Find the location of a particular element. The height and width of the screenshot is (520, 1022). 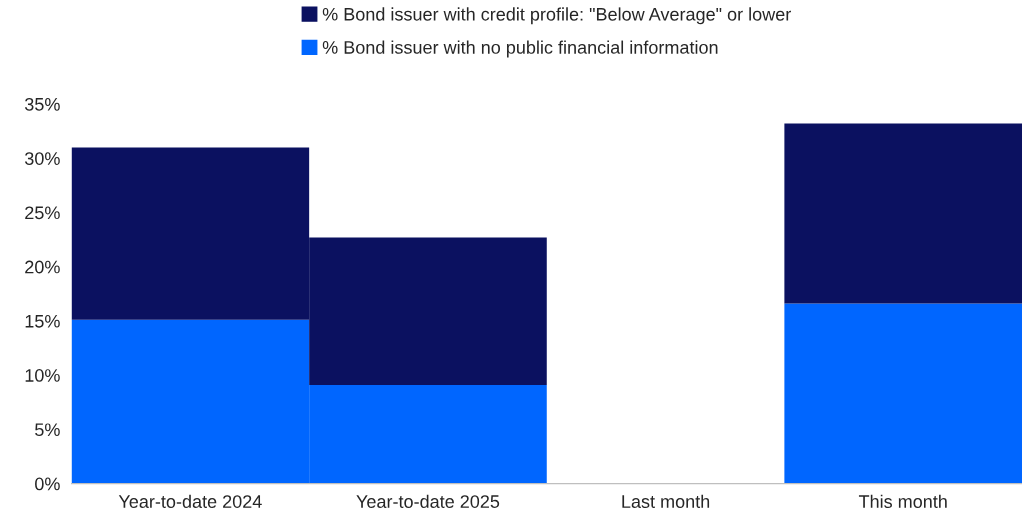

y-tick-label: 30% is located at coordinates (42, 158).